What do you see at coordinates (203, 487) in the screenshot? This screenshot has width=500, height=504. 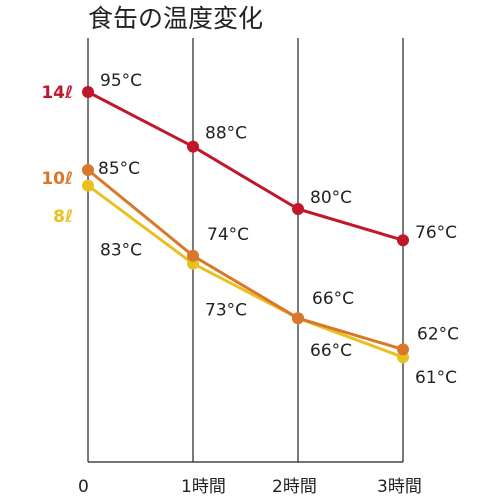 I see `x-tick-label: 1時間` at bounding box center [203, 487].